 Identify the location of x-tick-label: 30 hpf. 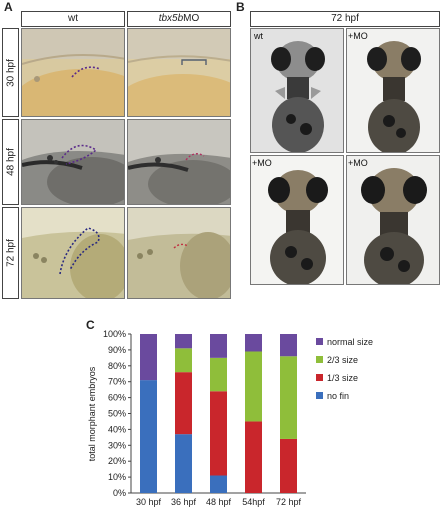
(149, 502).